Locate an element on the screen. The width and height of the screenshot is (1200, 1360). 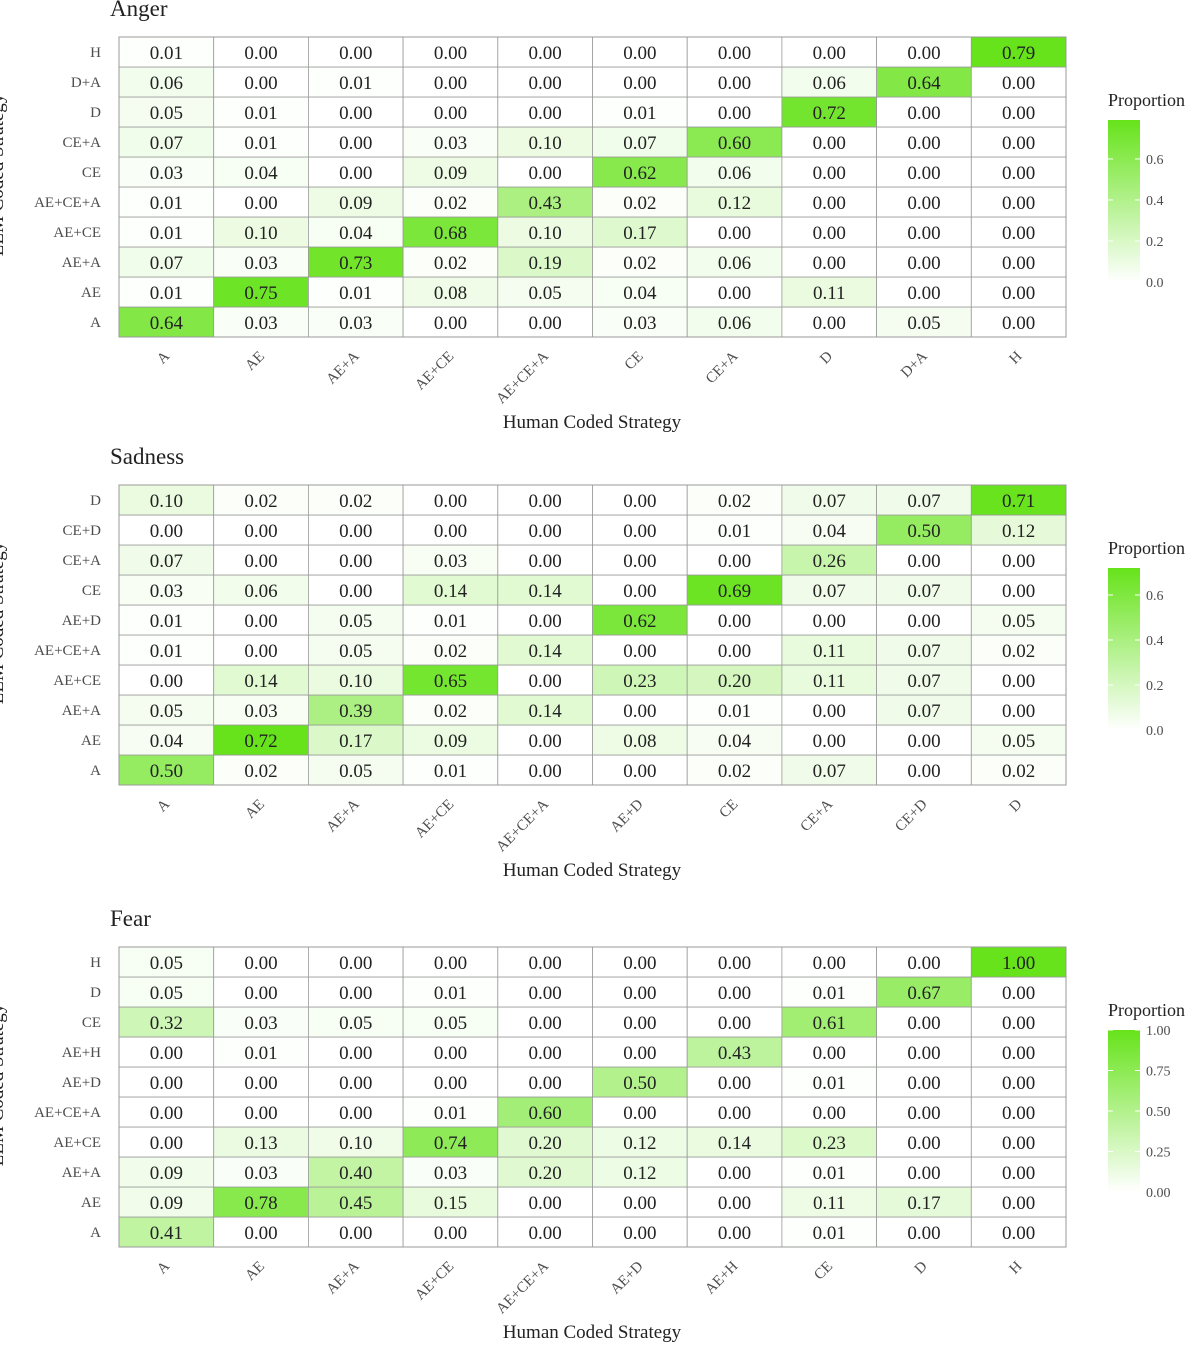
x-tick-label: A is located at coordinates (163, 1267).